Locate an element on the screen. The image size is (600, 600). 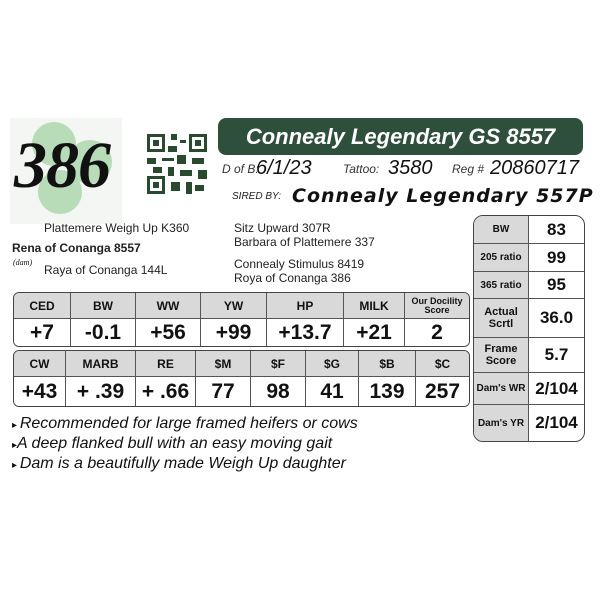
epd-header: BW is located at coordinates (103, 306).